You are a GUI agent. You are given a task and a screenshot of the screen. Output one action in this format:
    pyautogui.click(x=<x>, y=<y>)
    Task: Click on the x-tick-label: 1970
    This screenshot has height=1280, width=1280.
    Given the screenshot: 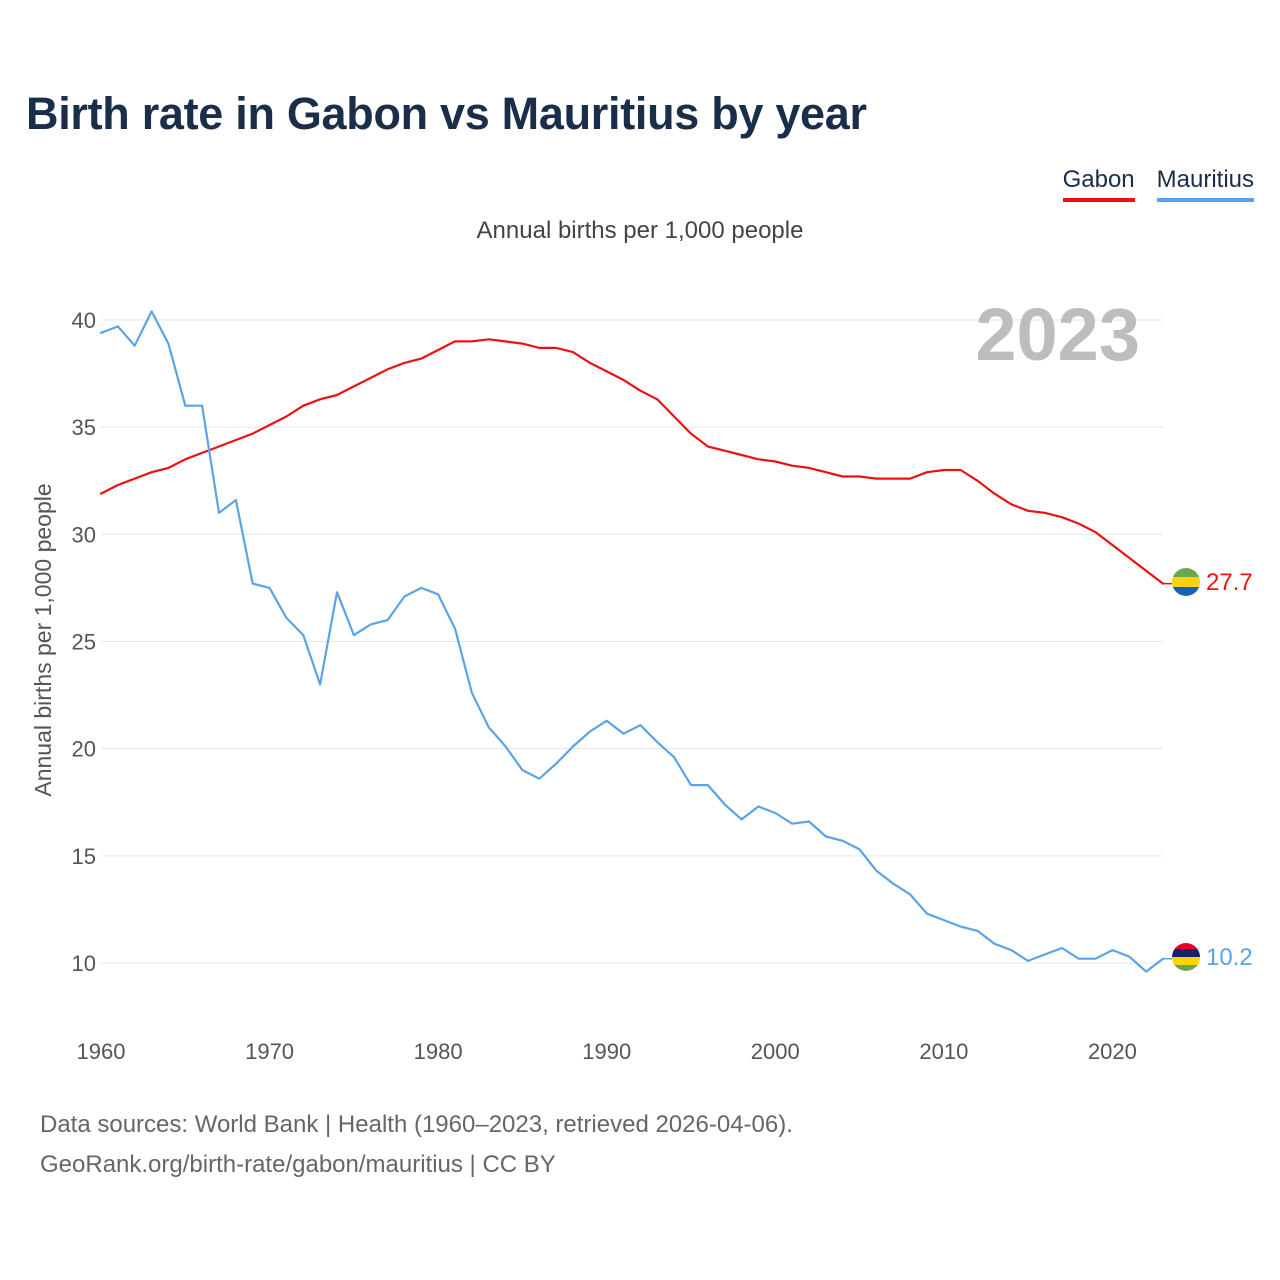 What is the action you would take?
    pyautogui.click(x=269, y=1051)
    